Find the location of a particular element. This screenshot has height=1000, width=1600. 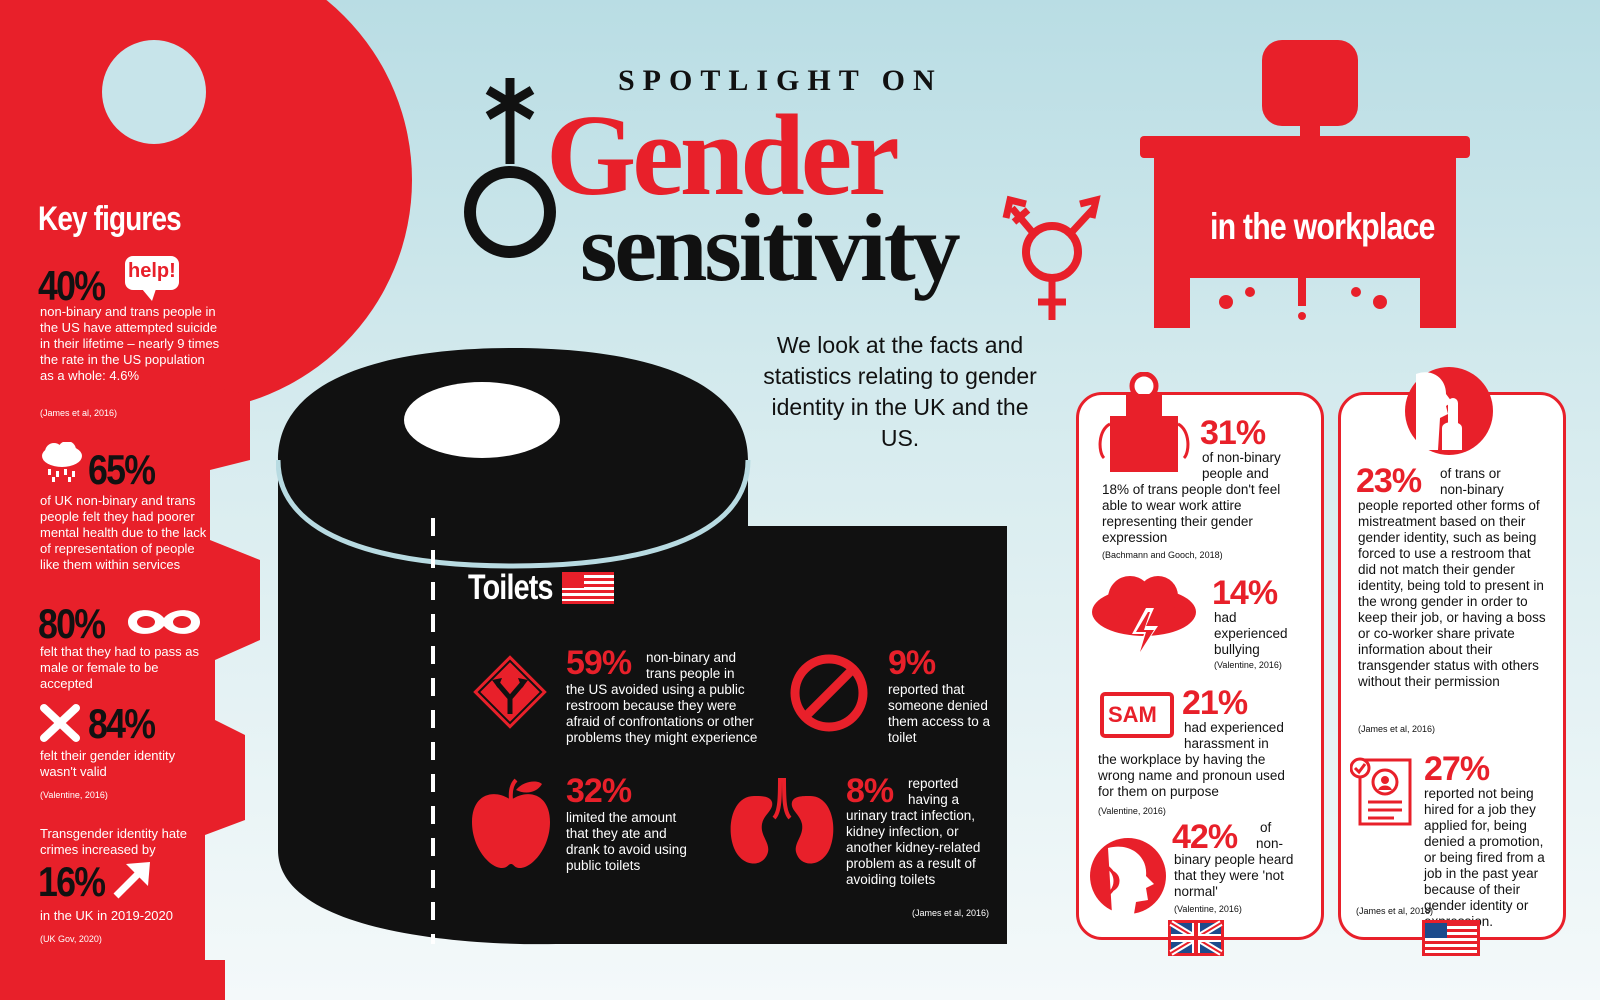

storm-cloud-icon is located at coordinates (1144, 617).